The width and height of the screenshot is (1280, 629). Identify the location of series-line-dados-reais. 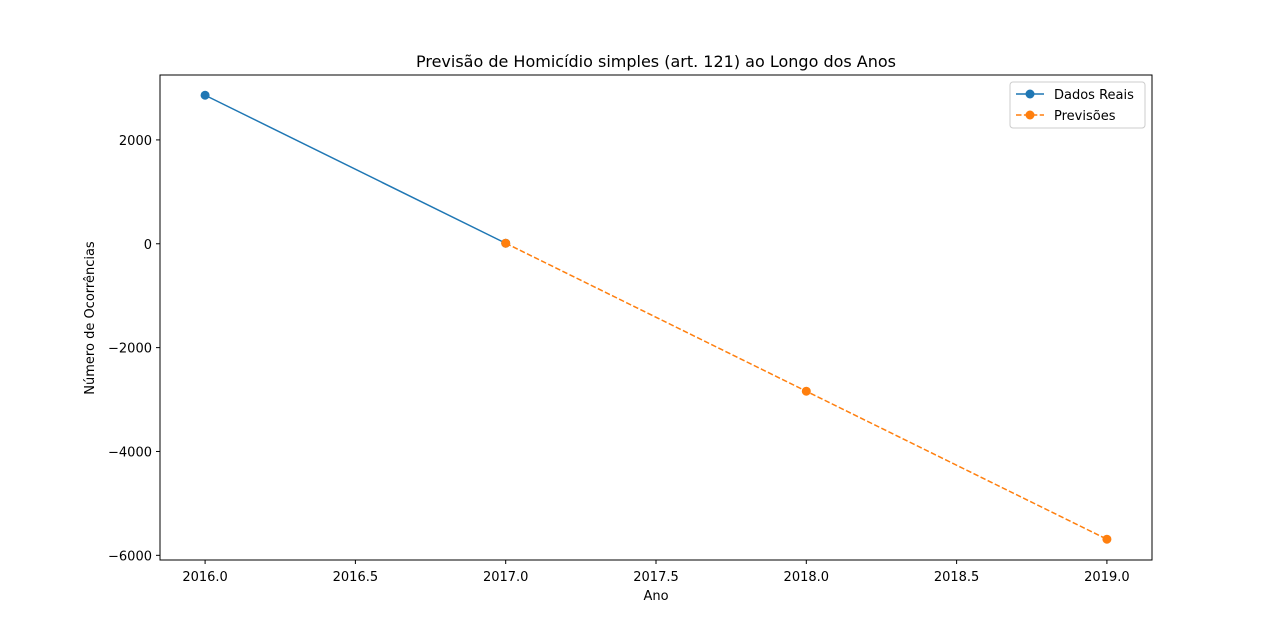
(355, 169).